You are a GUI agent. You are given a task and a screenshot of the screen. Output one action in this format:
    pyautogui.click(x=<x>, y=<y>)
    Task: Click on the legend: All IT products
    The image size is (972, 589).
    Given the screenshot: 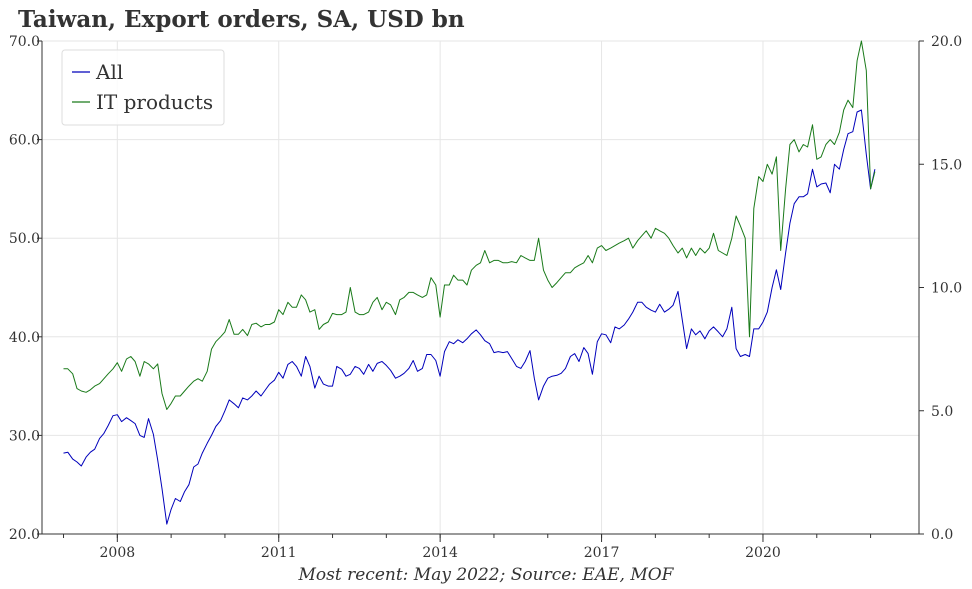 What is the action you would take?
    pyautogui.click(x=143, y=87)
    